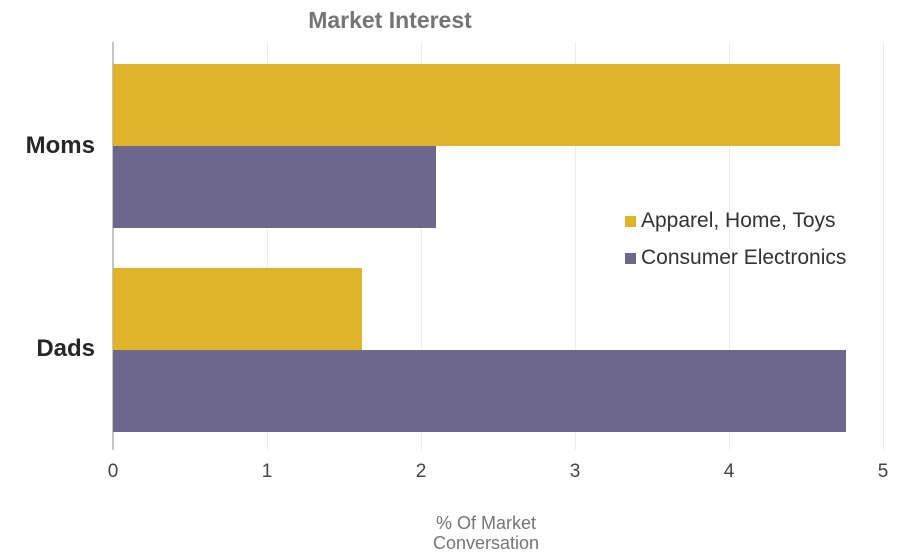 This screenshot has height=560, width=924. Describe the element at coordinates (267, 471) in the screenshot. I see `x-tick-label: 1` at that location.